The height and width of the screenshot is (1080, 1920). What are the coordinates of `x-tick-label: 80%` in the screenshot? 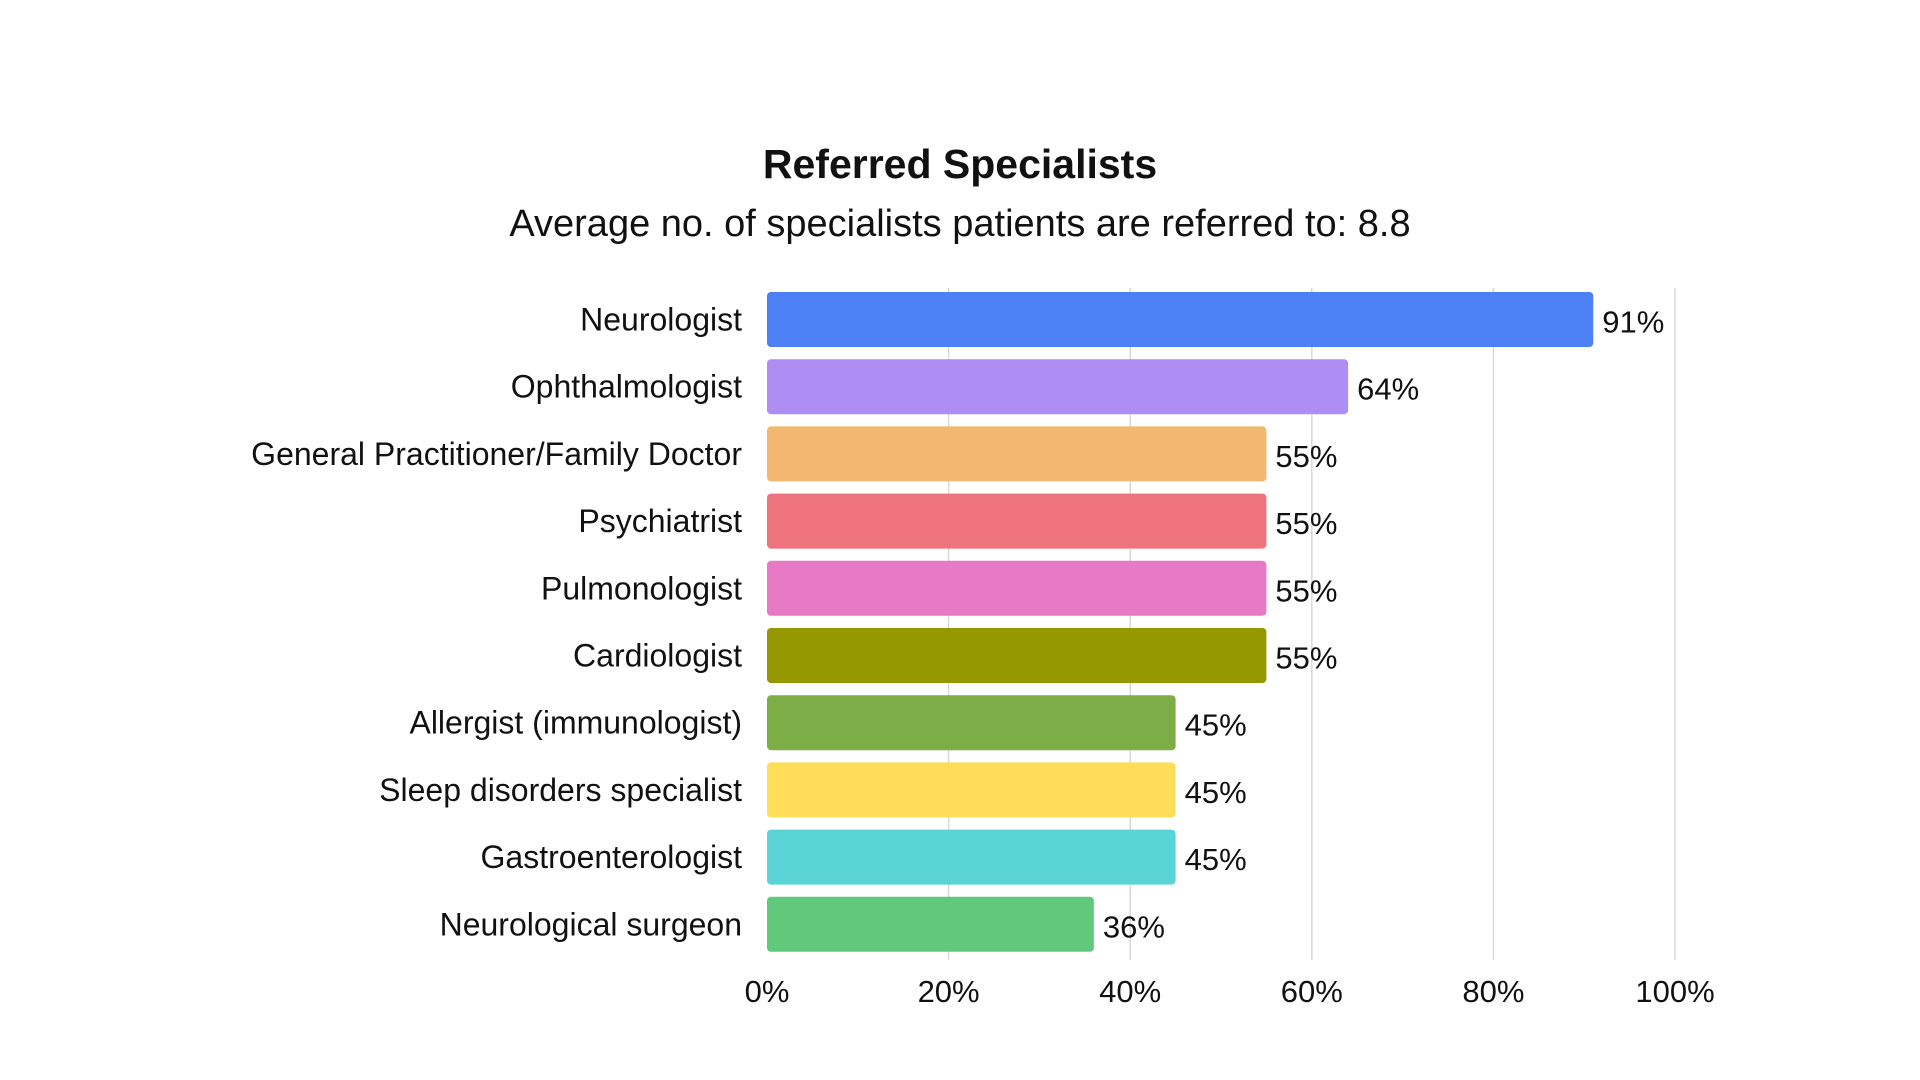 It's located at (1493, 991).